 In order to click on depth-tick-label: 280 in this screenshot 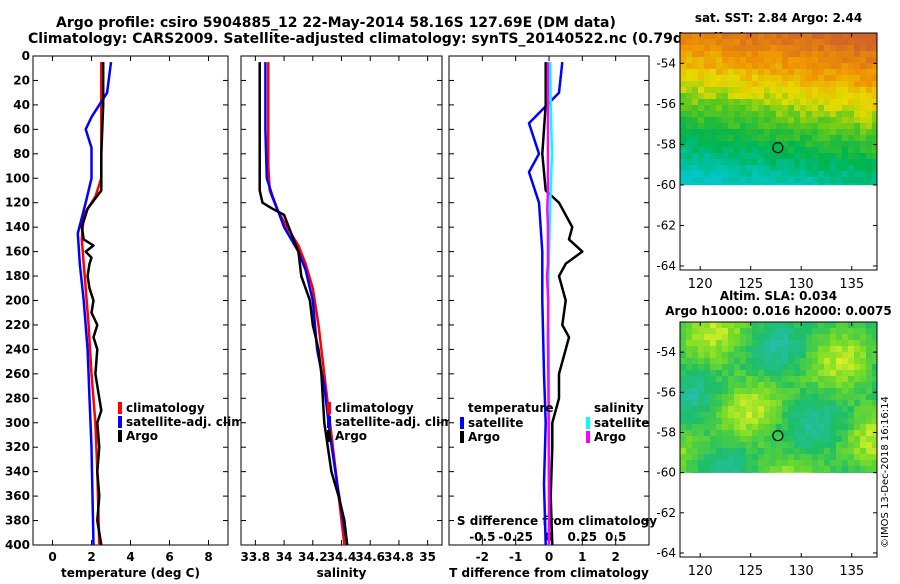, I will do `click(17, 398)`.